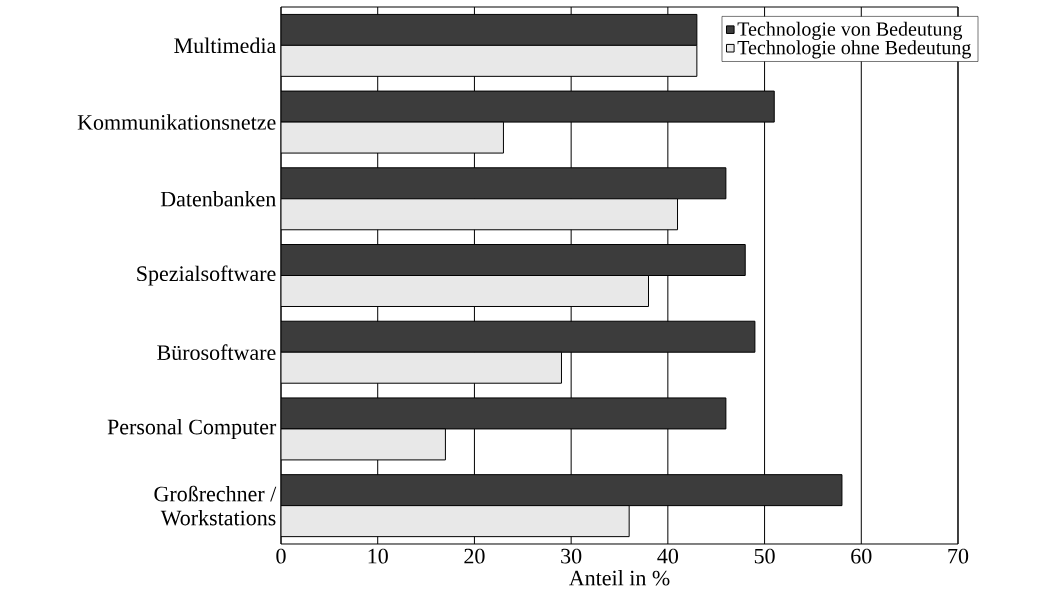 The height and width of the screenshot is (599, 1057). What do you see at coordinates (619, 578) in the screenshot?
I see `x-axis-title: Anteil in %` at bounding box center [619, 578].